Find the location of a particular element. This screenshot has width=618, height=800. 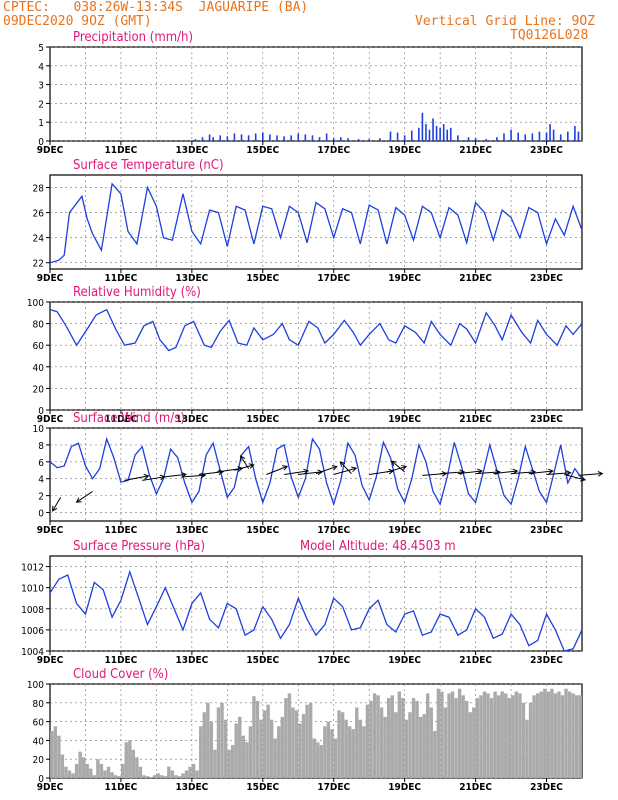

wind-ytick-label: 0 is located at coordinates (41, 514).